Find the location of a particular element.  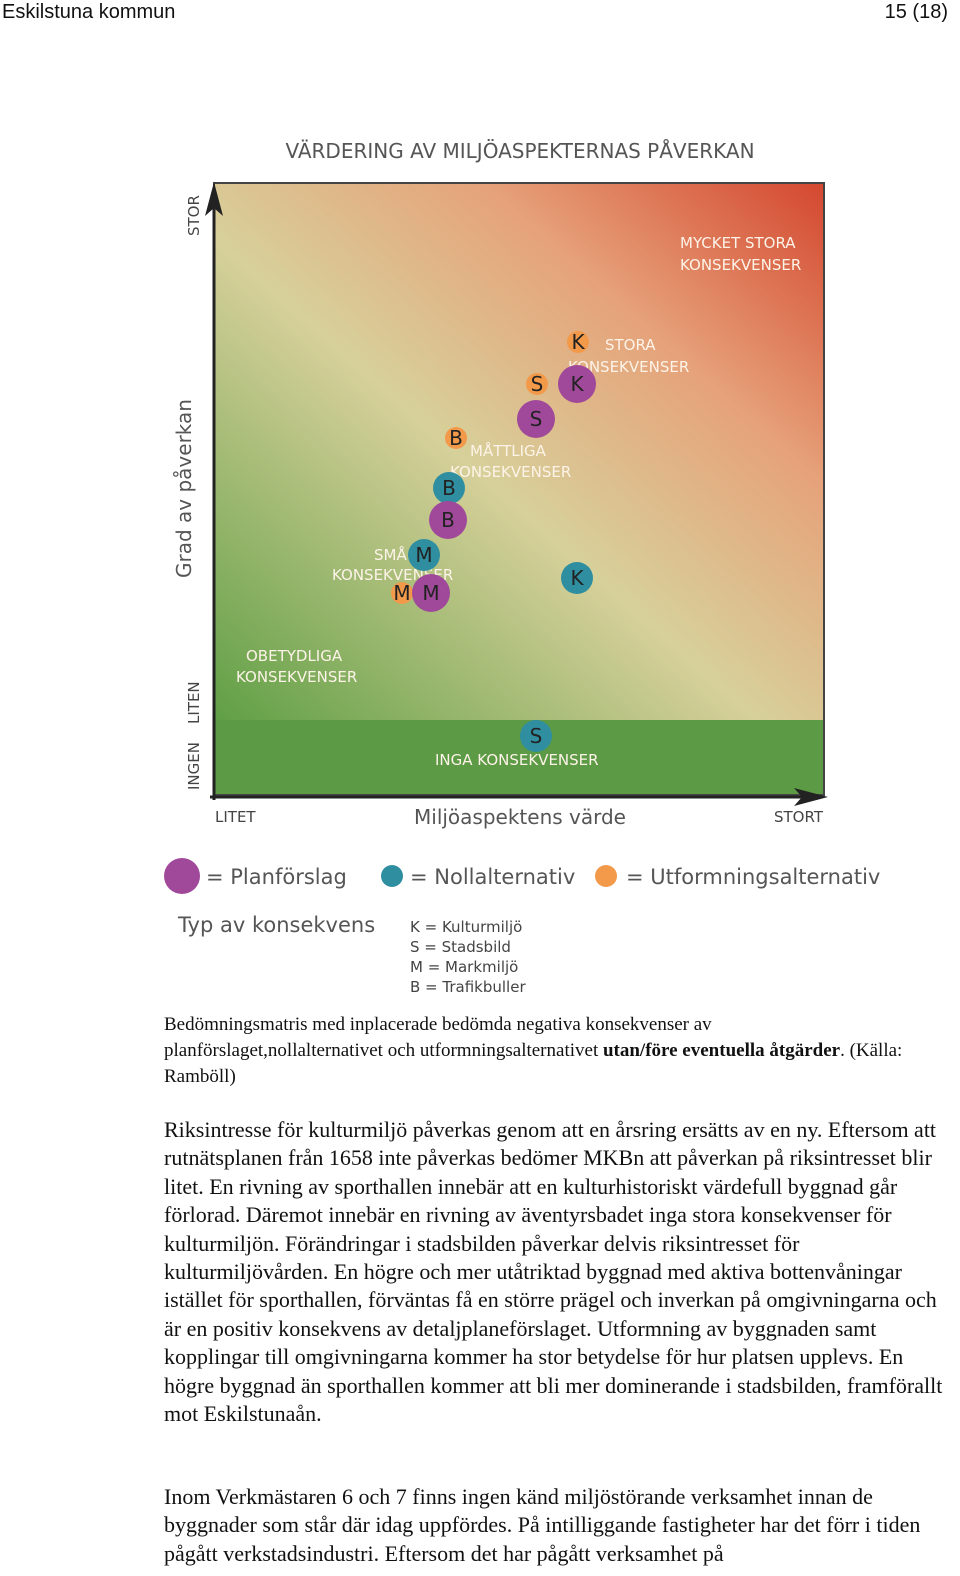

x-right-label: STORT is located at coordinates (799, 817).